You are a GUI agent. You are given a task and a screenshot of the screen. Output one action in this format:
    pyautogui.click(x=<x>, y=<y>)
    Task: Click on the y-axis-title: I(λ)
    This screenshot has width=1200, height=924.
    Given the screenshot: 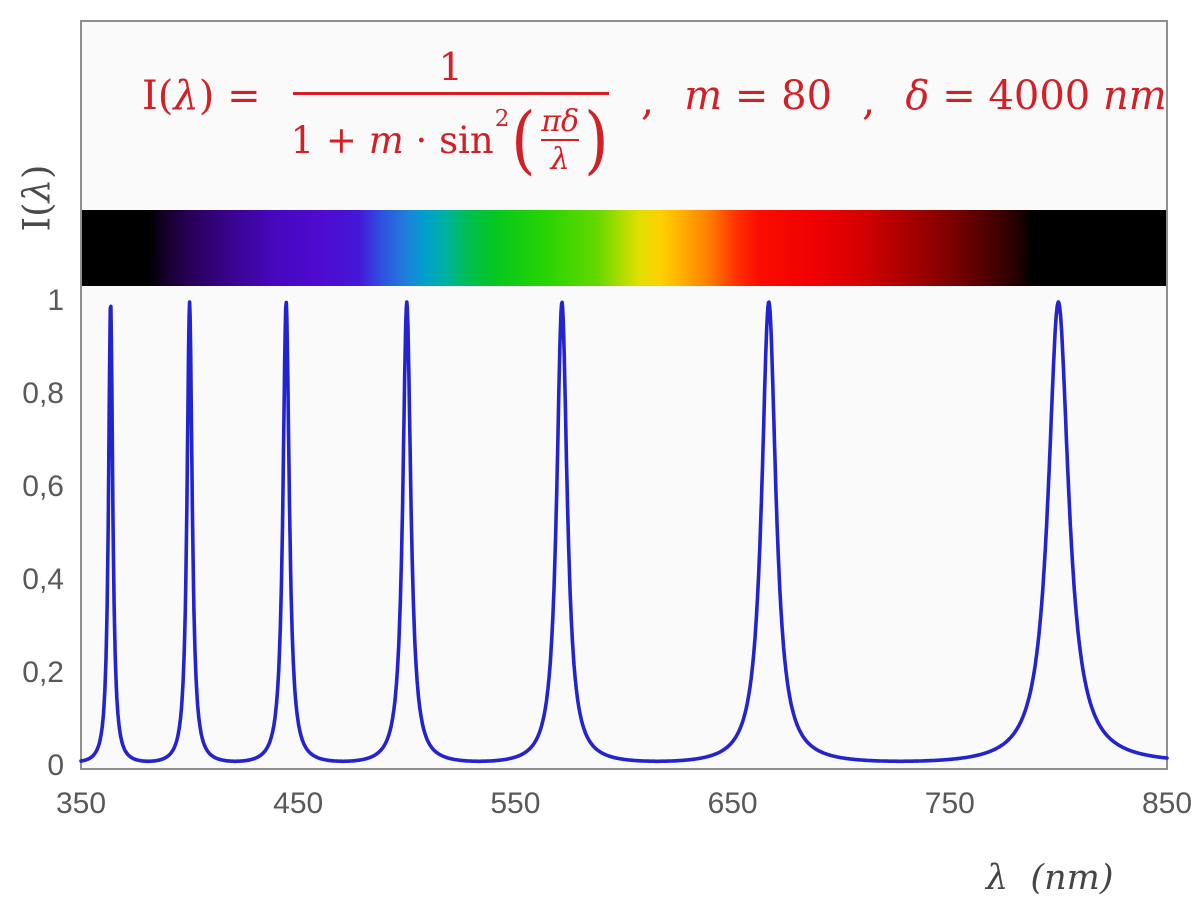 What is the action you would take?
    pyautogui.click(x=37, y=198)
    